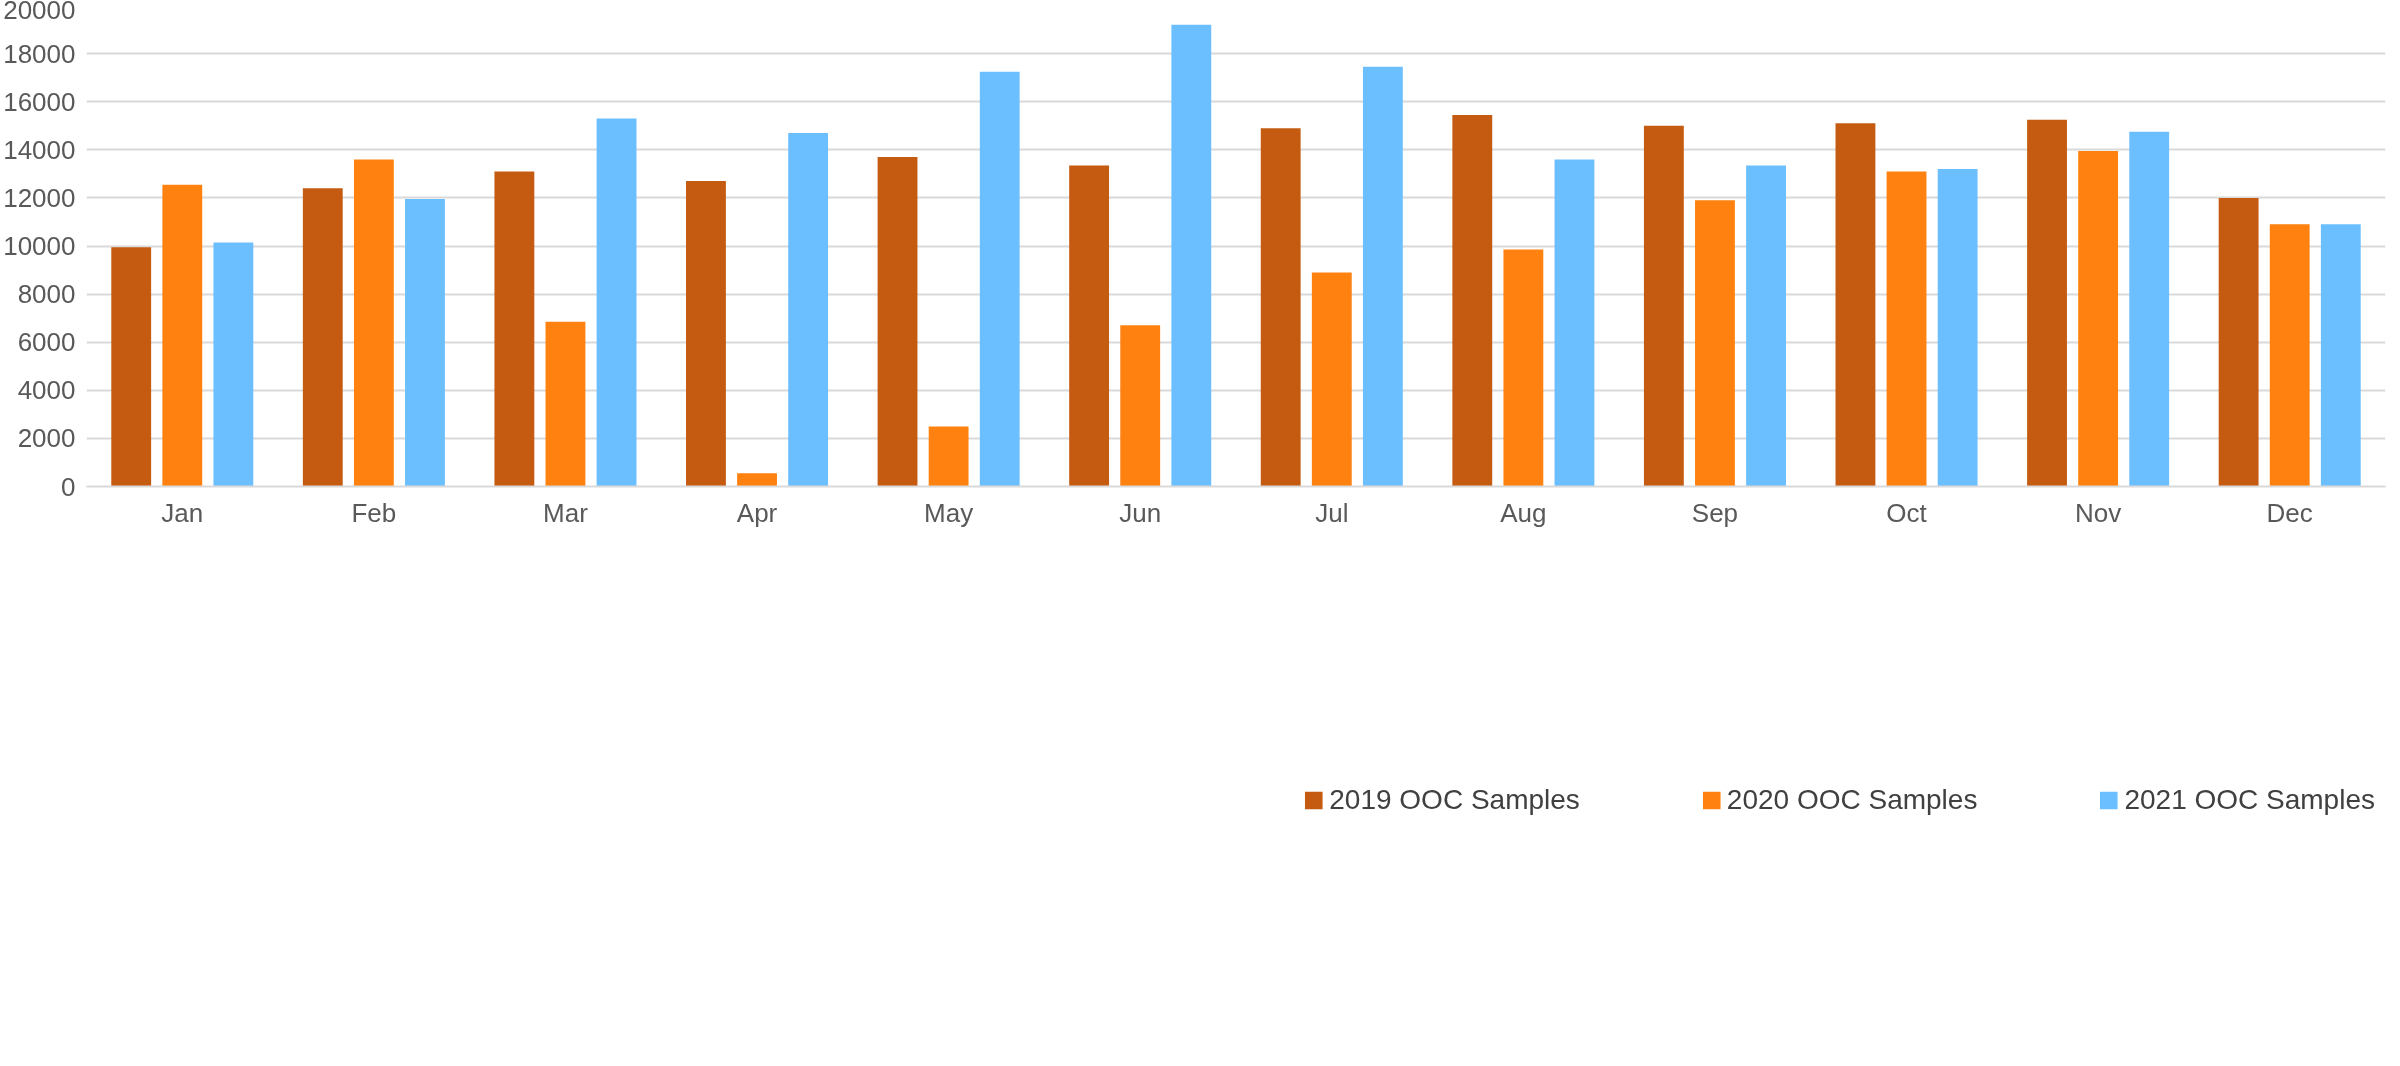 The image size is (2400, 1066). I want to click on x-tick-label: Oct, so click(1907, 512).